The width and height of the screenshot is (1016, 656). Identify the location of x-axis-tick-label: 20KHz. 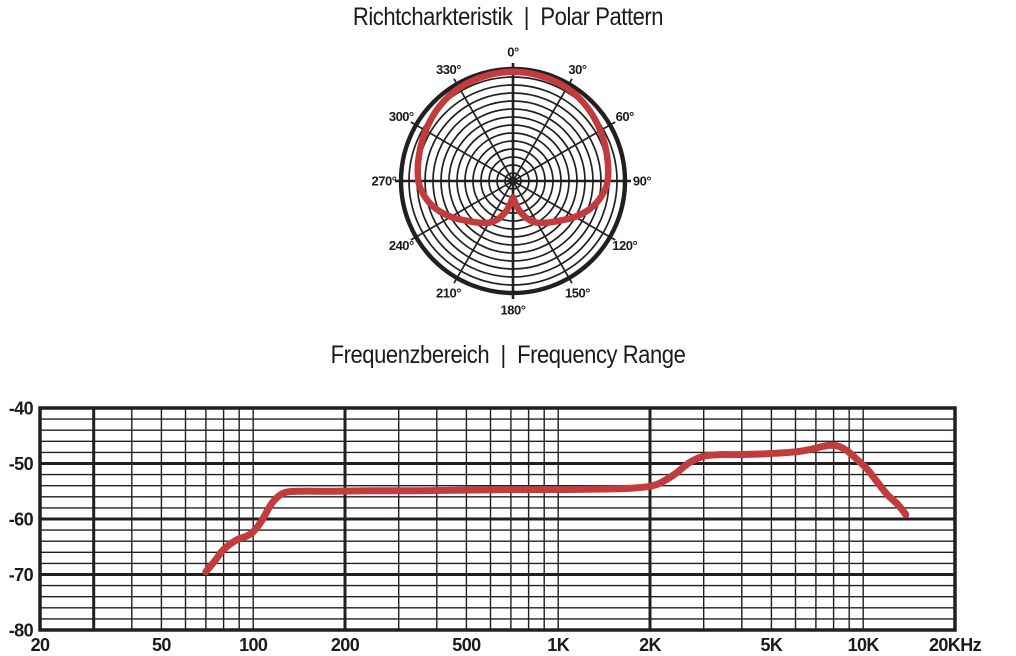
(955, 645).